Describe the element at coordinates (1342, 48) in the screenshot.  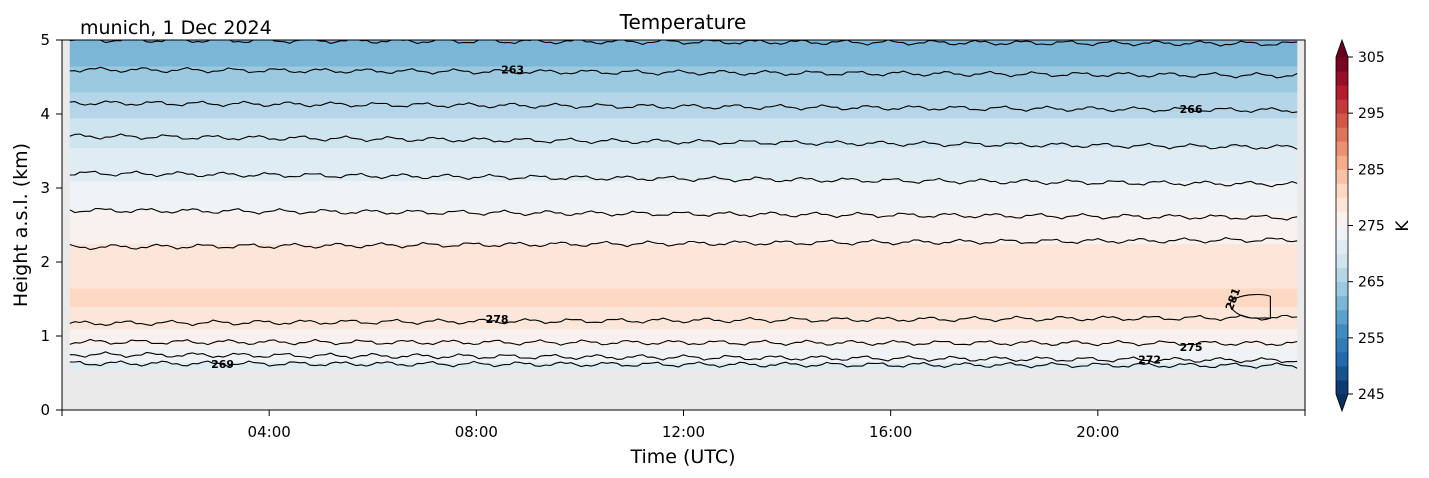
I see `colorbar-extend-max` at that location.